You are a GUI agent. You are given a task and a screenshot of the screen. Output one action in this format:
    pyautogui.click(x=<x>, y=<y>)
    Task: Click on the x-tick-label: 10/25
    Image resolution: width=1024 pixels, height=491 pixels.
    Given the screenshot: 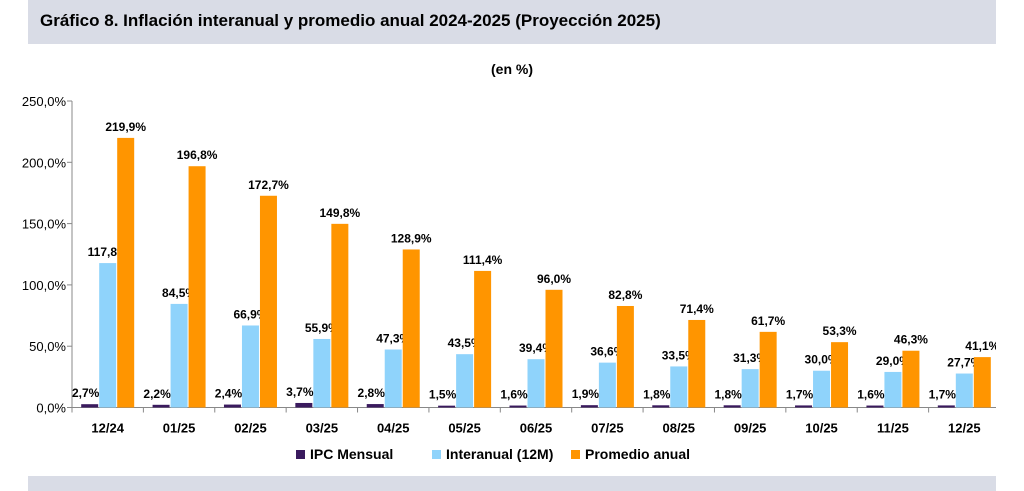 What is the action you would take?
    pyautogui.click(x=821, y=428)
    